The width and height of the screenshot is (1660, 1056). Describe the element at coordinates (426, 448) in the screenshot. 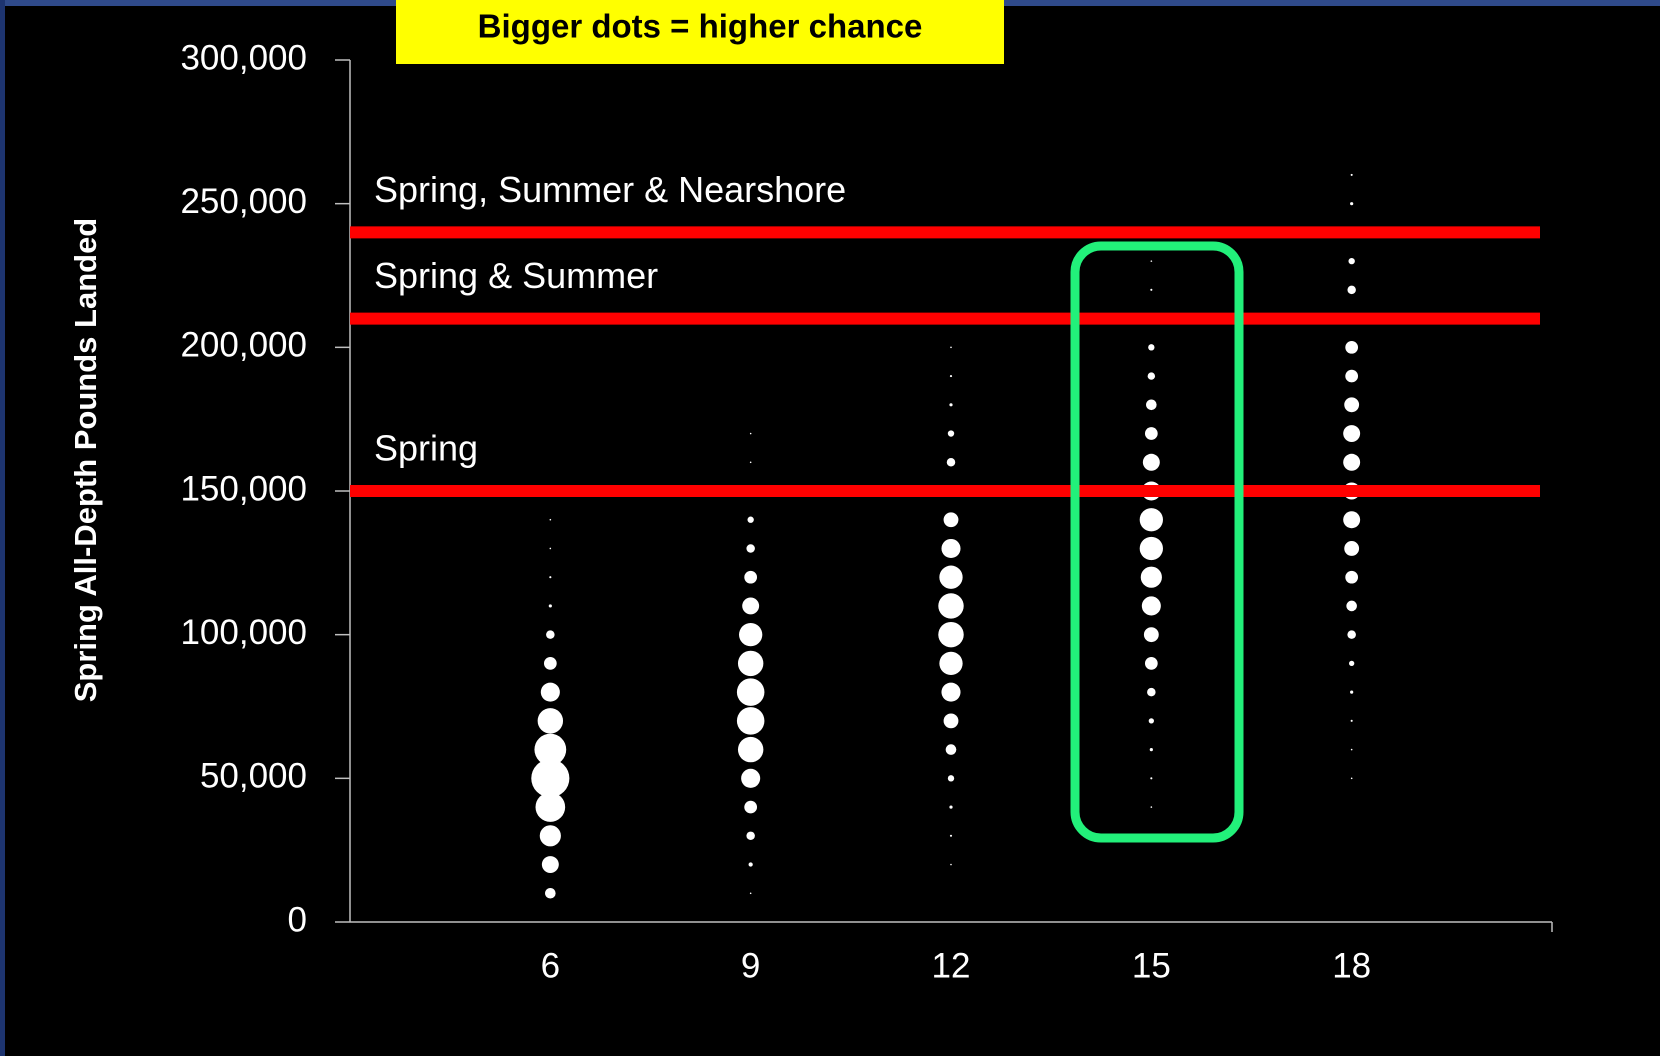

I see `reference-line-label: Spring` at that location.